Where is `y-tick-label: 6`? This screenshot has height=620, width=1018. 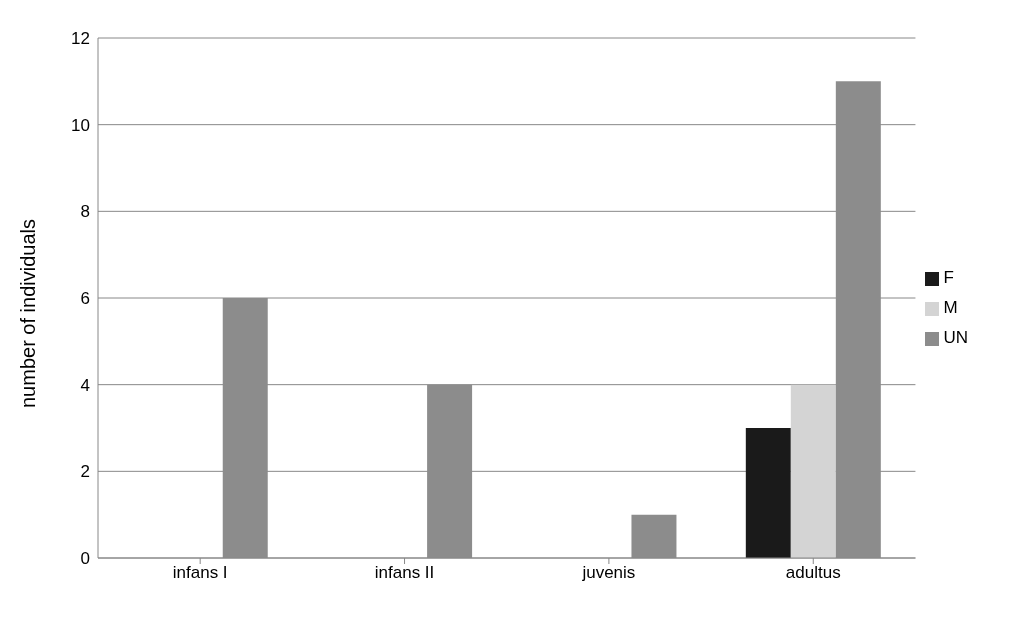
y-tick-label: 6 is located at coordinates (85, 299).